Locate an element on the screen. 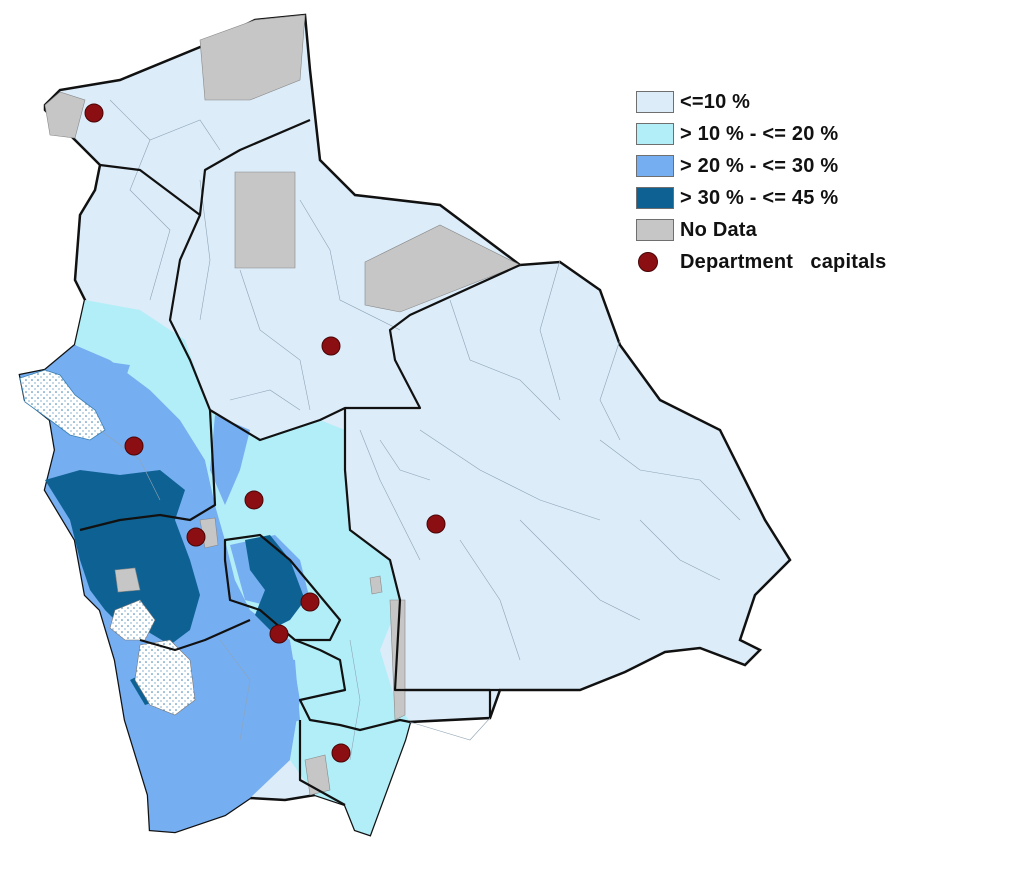 The height and width of the screenshot is (889, 1024). legend-label: <=10 % is located at coordinates (715, 101).